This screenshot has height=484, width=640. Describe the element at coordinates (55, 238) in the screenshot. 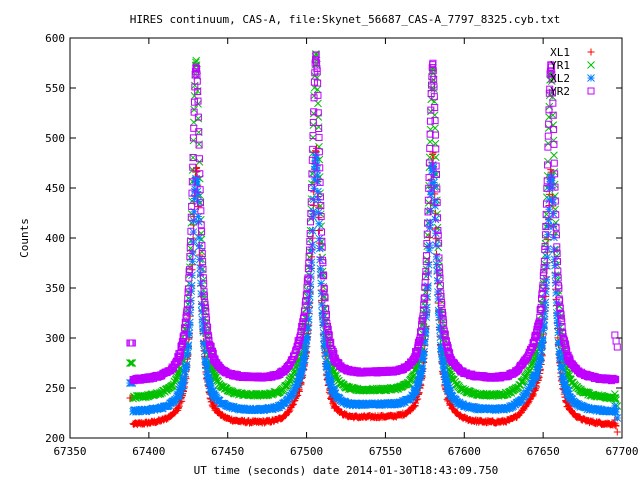

I see `y-tick-label: 400` at that location.